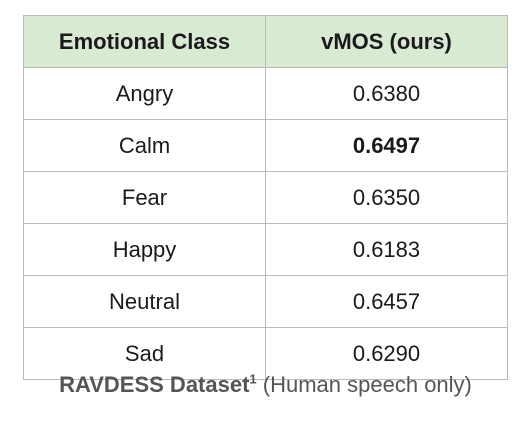 This screenshot has width=531, height=429. What do you see at coordinates (144, 41) in the screenshot?
I see `header-emotional-class: Emotional Class` at bounding box center [144, 41].